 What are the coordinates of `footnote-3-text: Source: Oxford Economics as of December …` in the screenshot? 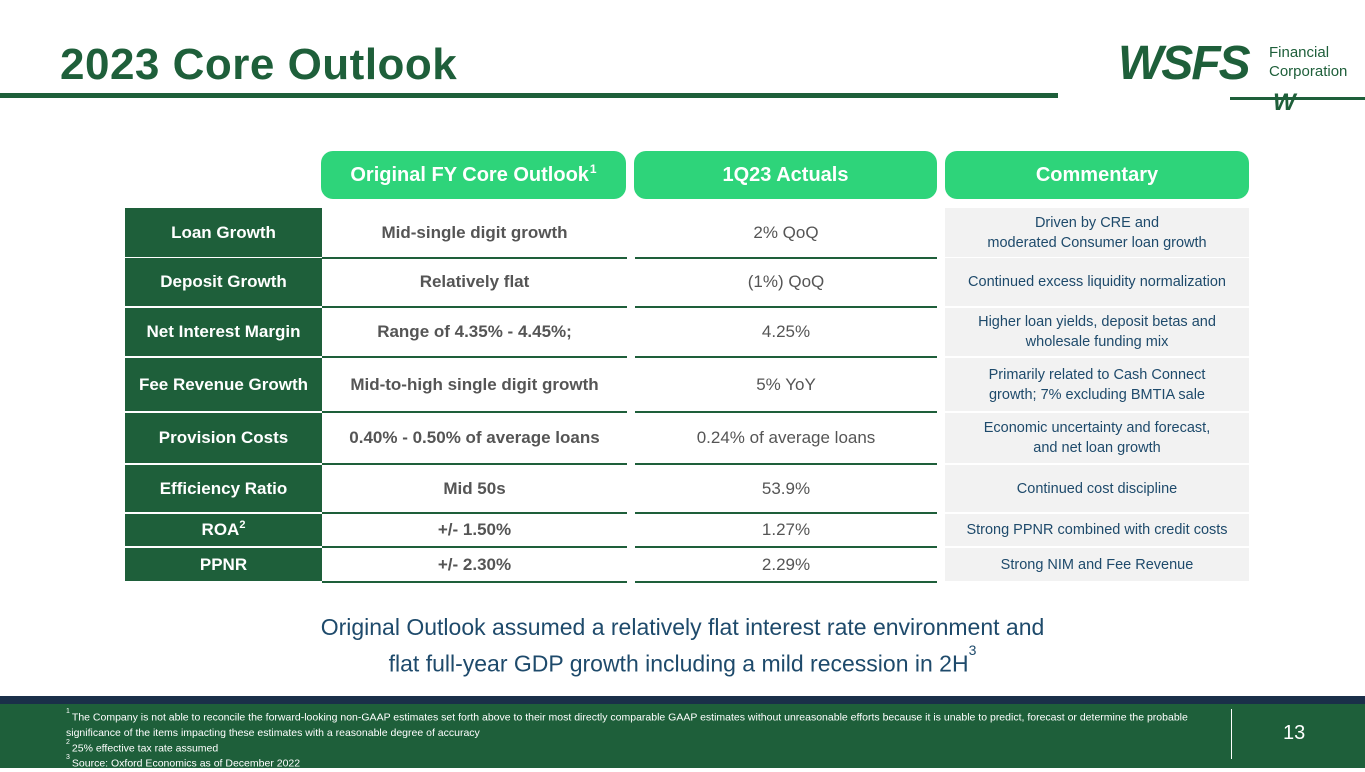 It's located at (186, 763).